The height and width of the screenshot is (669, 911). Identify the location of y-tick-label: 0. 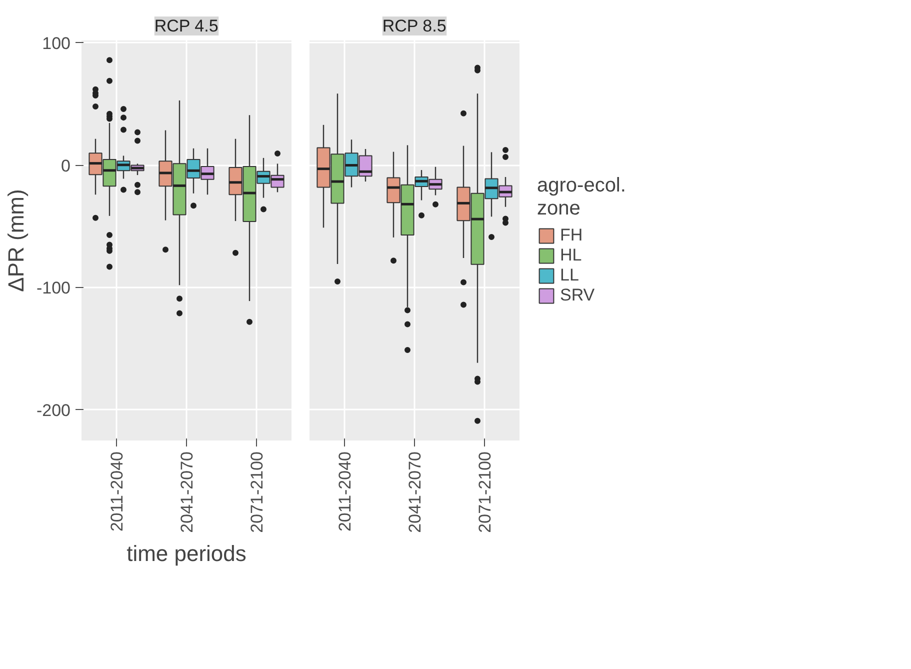
(66, 166).